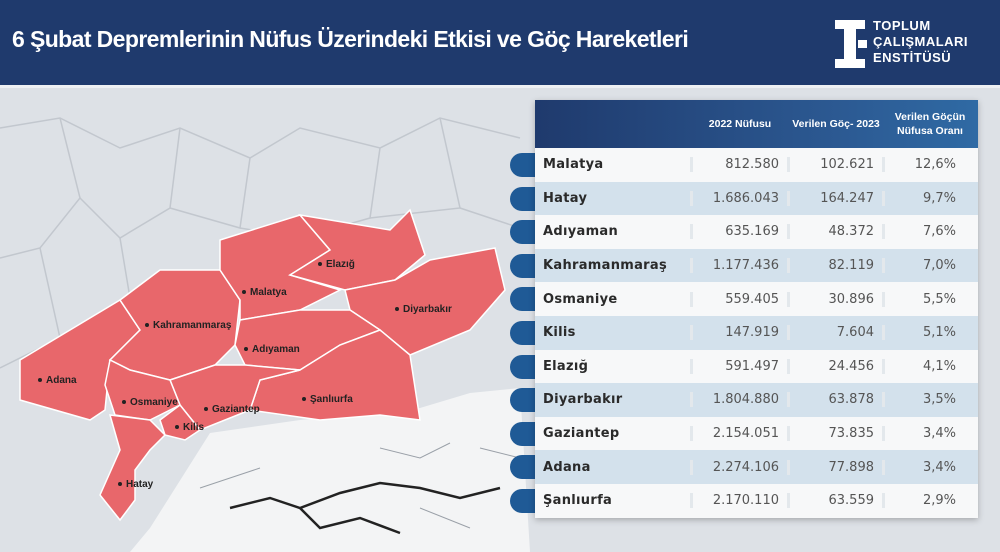  Describe the element at coordinates (57, 380) in the screenshot. I see `map-label-adana: Adana` at that location.